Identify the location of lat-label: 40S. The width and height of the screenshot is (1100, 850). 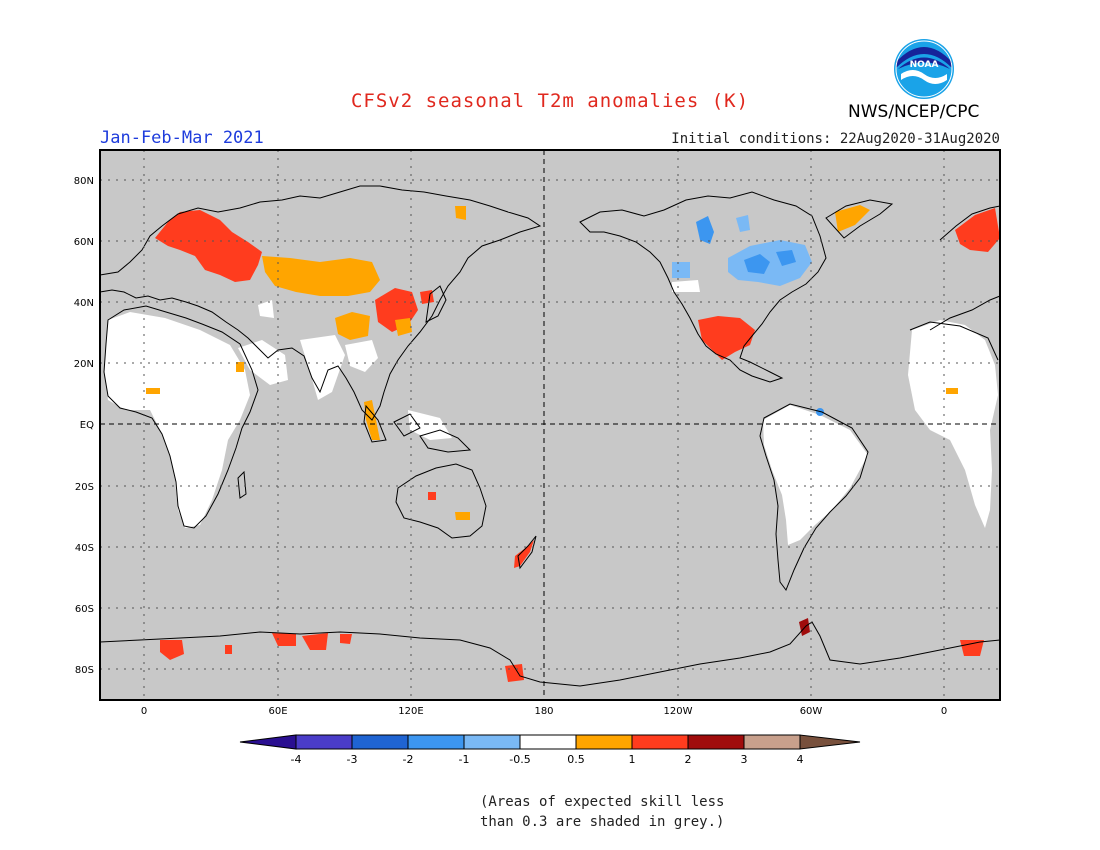
(84, 548).